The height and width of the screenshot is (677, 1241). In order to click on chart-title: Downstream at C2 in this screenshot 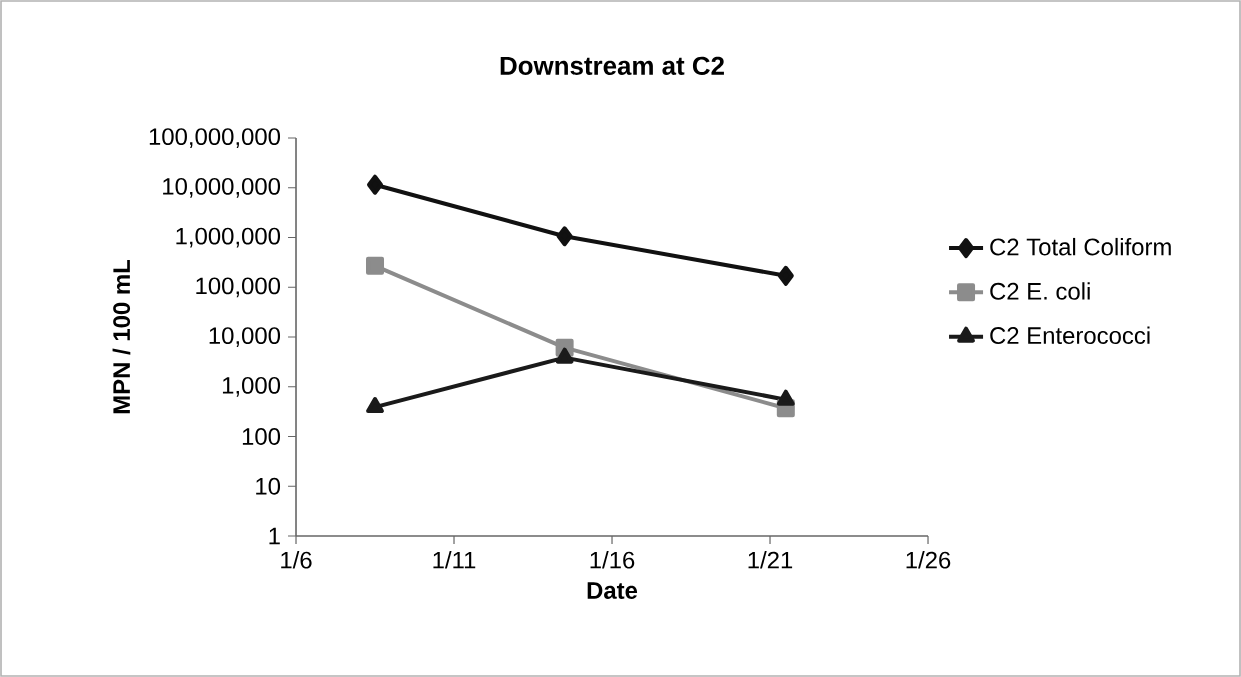, I will do `click(612, 65)`.